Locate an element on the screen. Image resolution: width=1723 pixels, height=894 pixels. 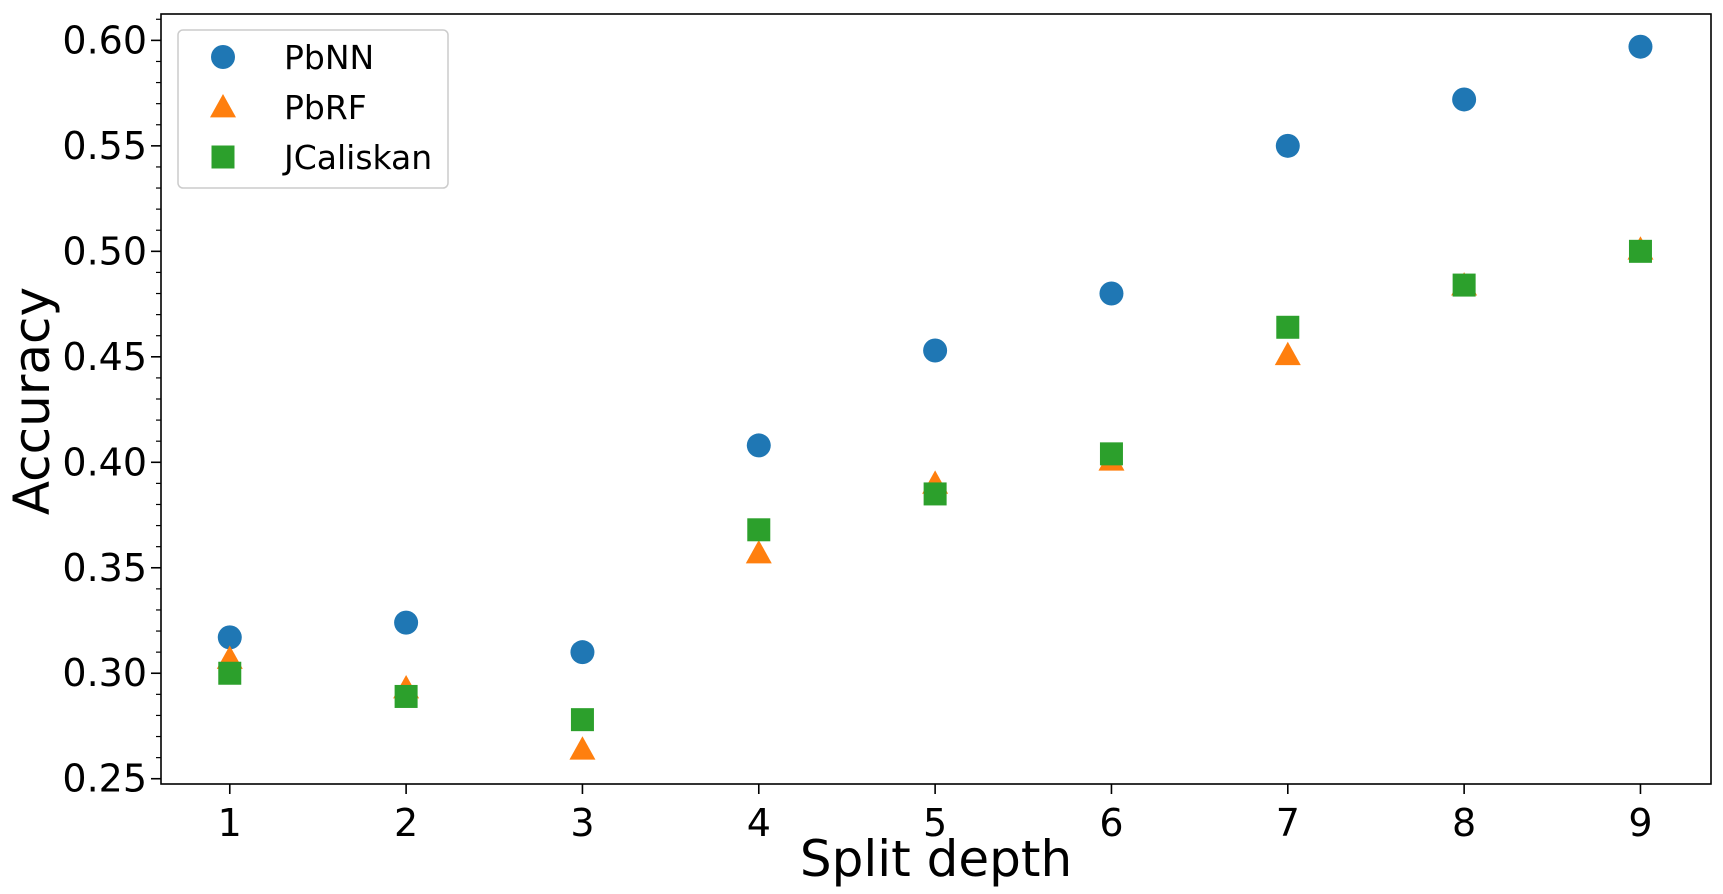
y-tick-label: 0.35 is located at coordinates (104, 568).